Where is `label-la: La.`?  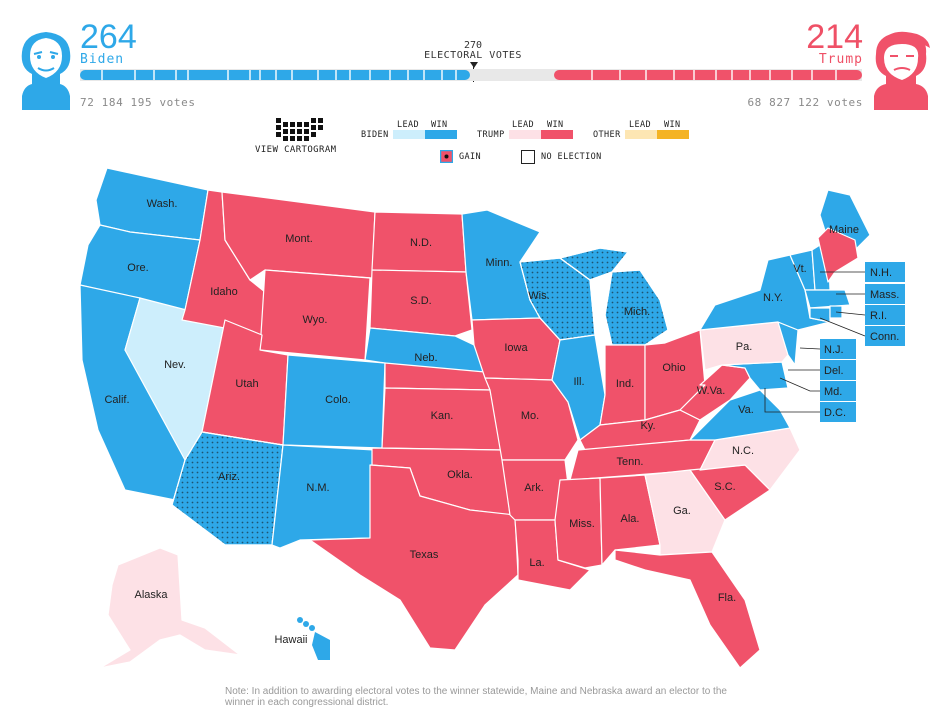
label-la: La. is located at coordinates (536, 563).